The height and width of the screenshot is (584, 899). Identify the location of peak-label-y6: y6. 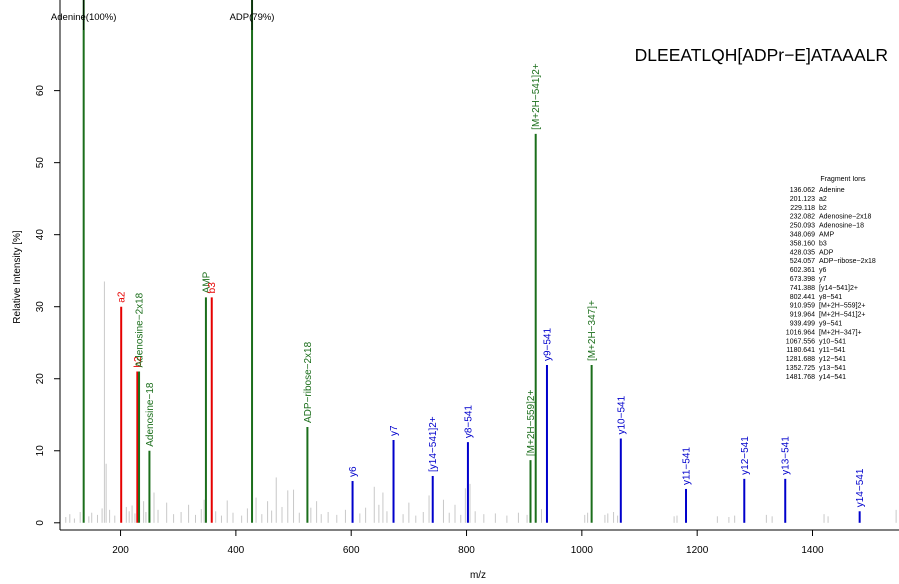
(353, 471).